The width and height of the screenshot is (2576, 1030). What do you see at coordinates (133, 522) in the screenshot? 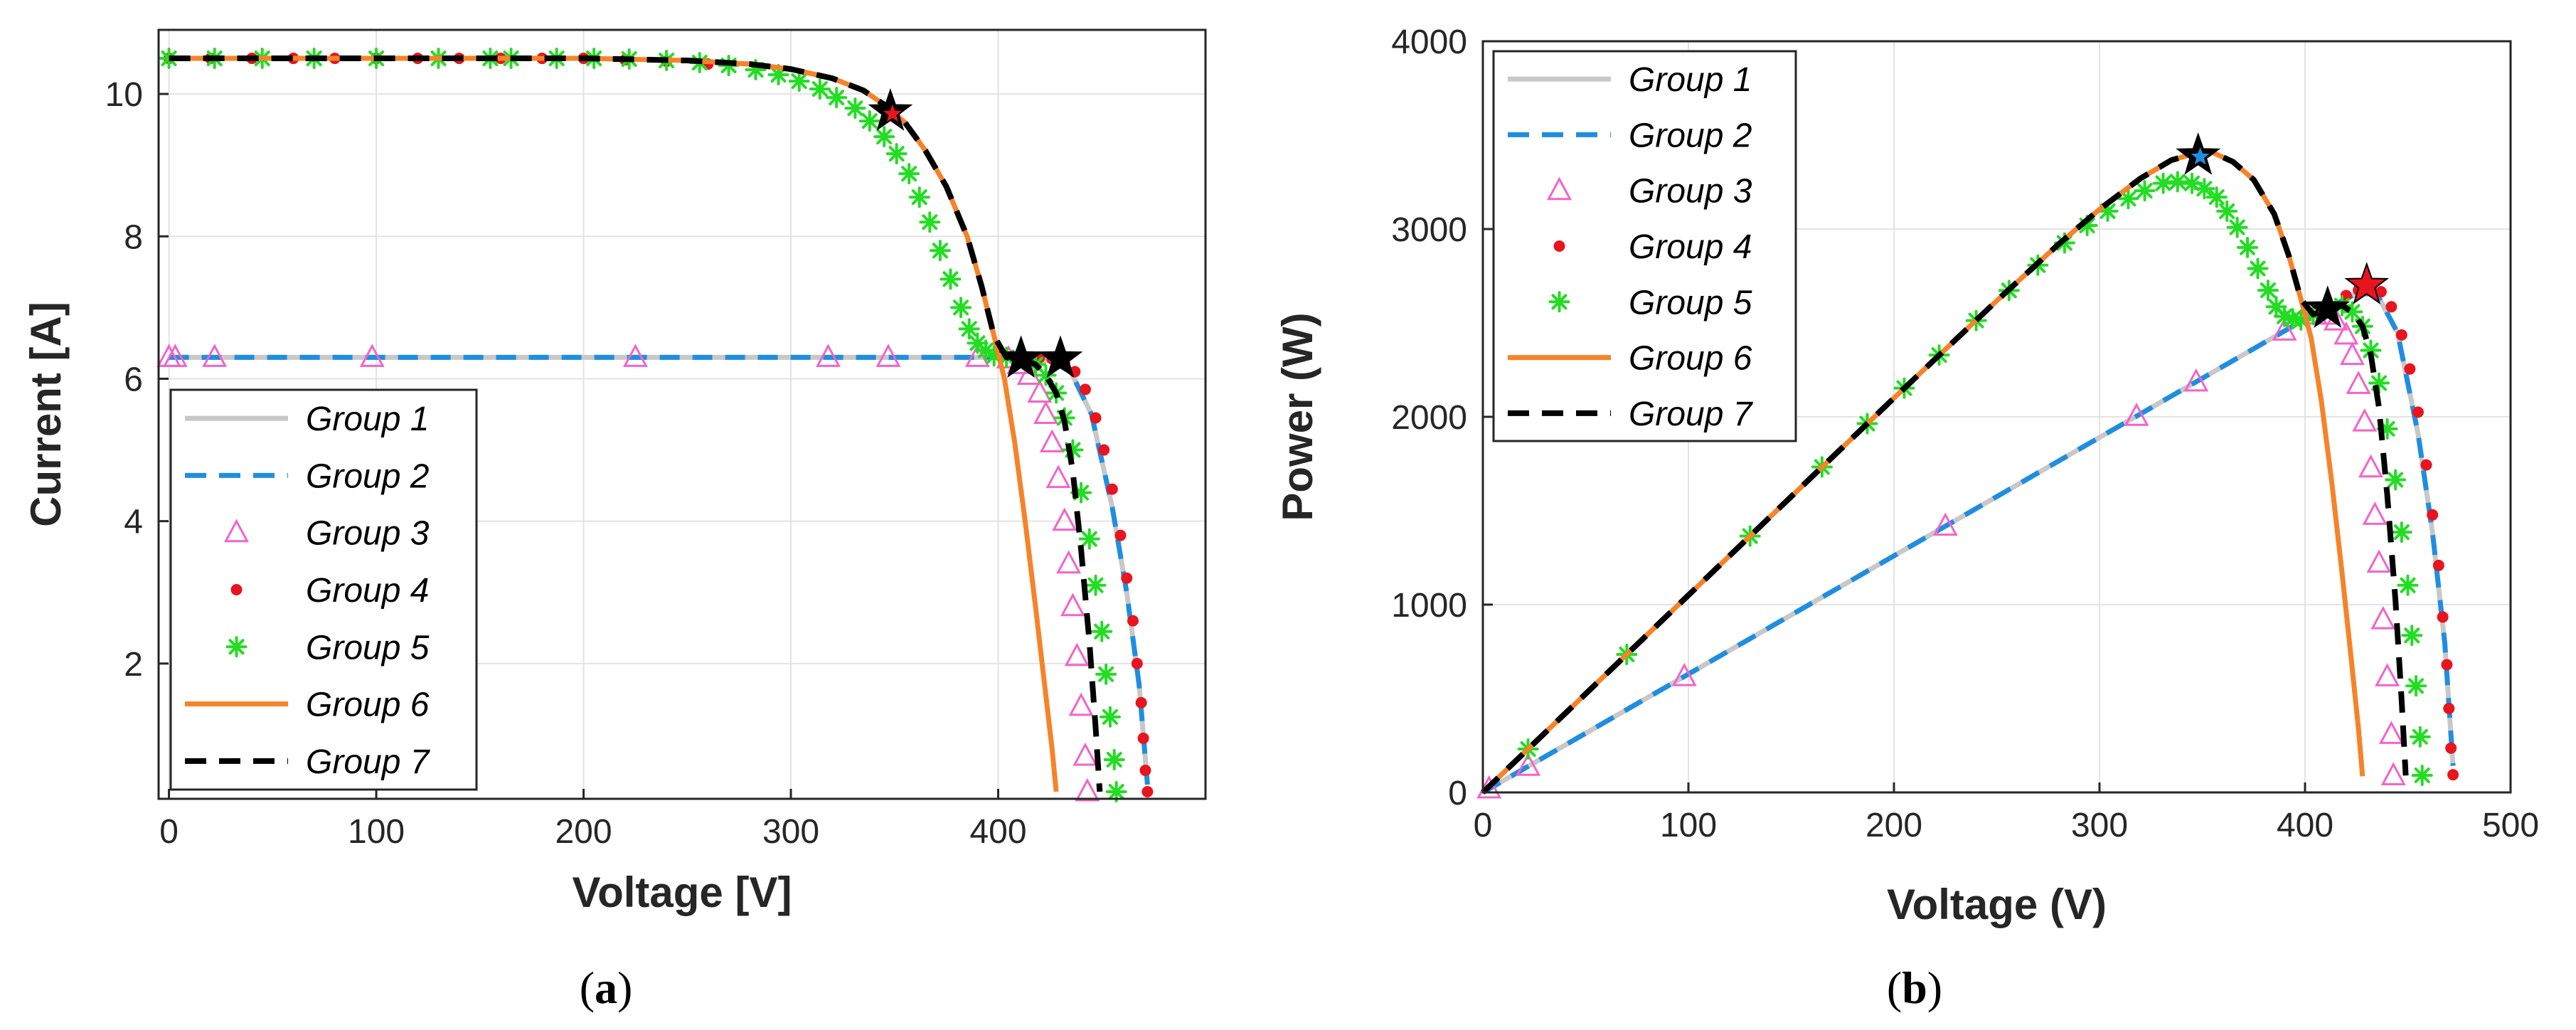
I see `panel-a-y-tick-label: 4` at bounding box center [133, 522].